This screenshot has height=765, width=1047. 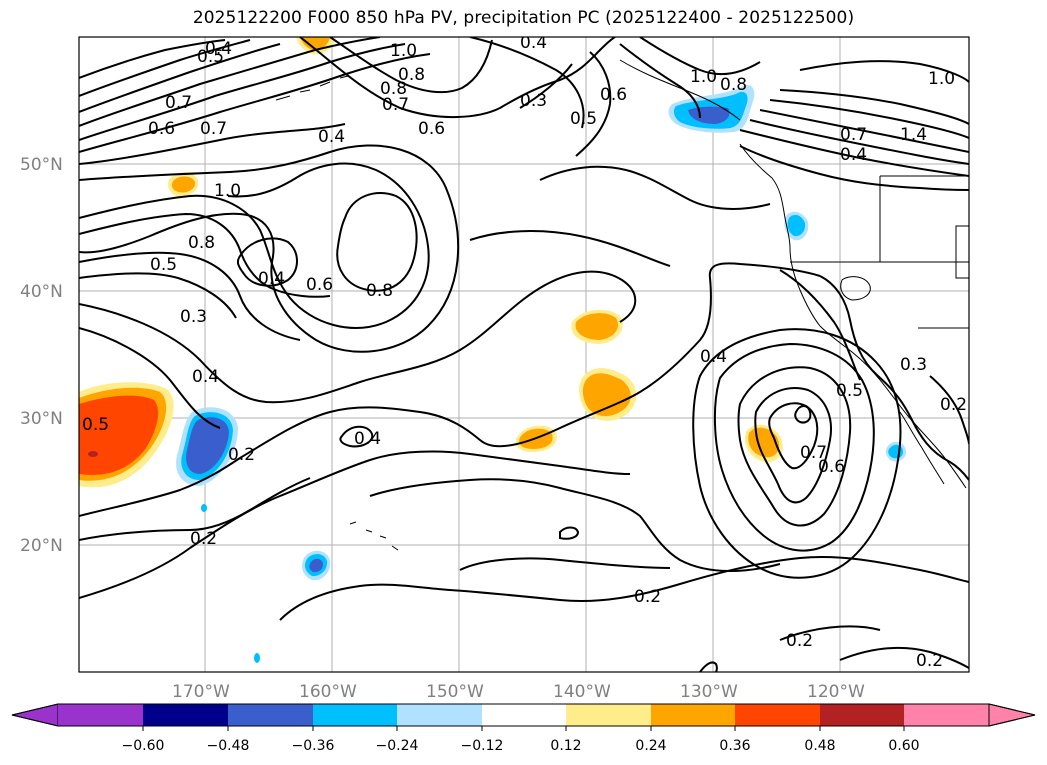 I want to click on lat-label-50n: 50°N, so click(x=41, y=165).